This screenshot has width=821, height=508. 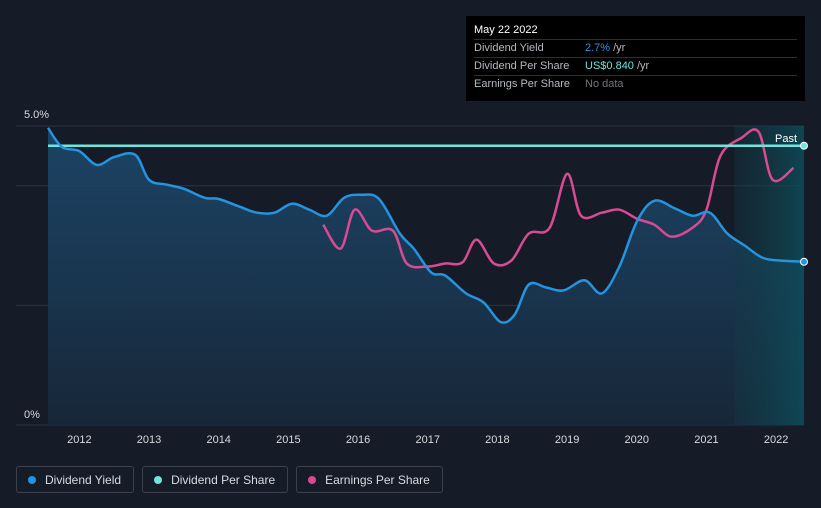 What do you see at coordinates (804, 261) in the screenshot?
I see `dividend-yield-end-marker` at bounding box center [804, 261].